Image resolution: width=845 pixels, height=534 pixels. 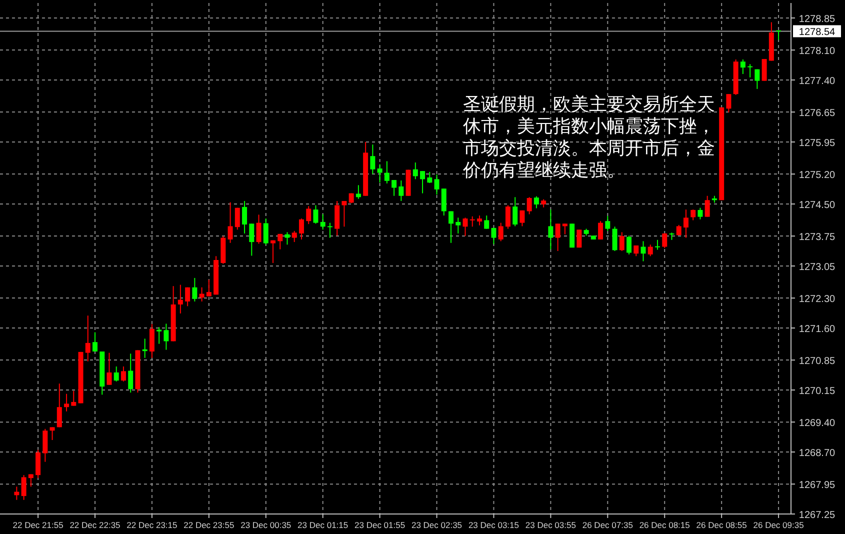 I want to click on y-tick-label: 1267.95, so click(x=817, y=486).